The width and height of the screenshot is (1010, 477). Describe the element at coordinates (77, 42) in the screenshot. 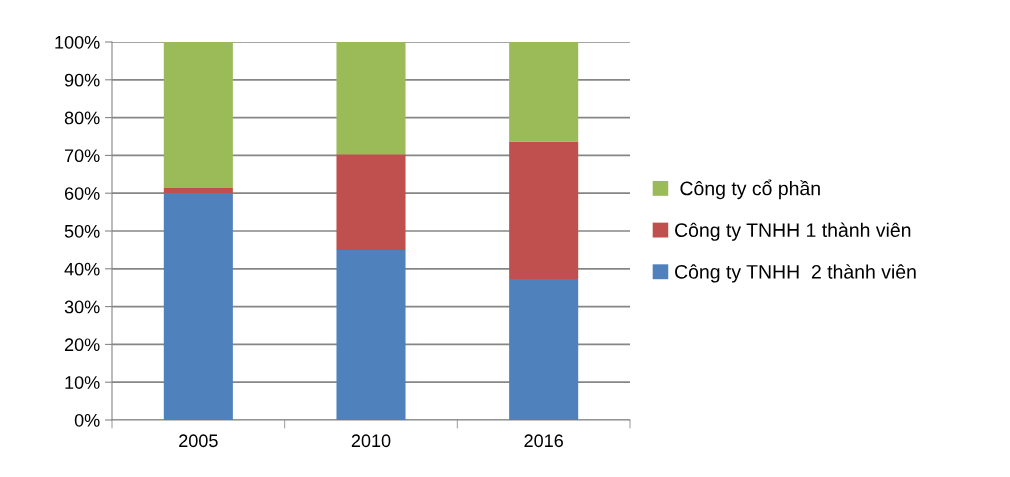

I see `y-tick-label: 100%` at that location.